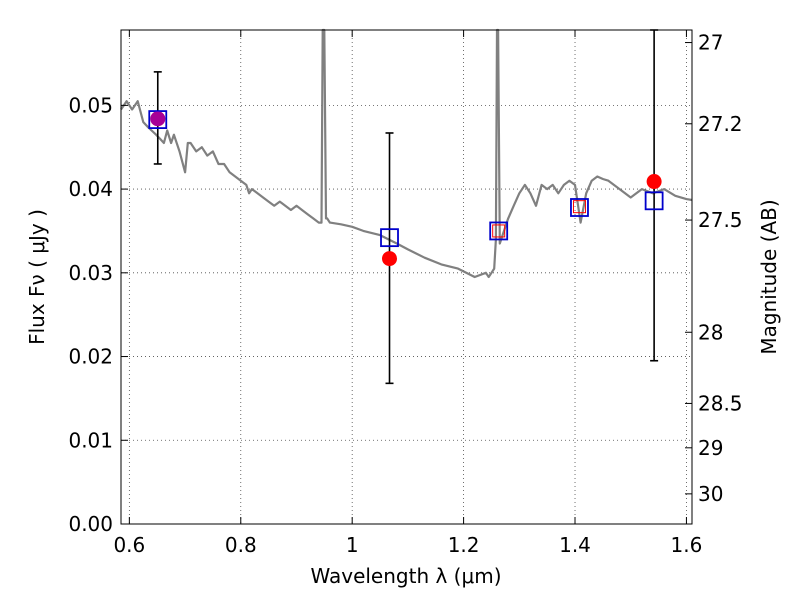  Describe the element at coordinates (90, 357) in the screenshot. I see `y-tick-label: 0.02` at that location.